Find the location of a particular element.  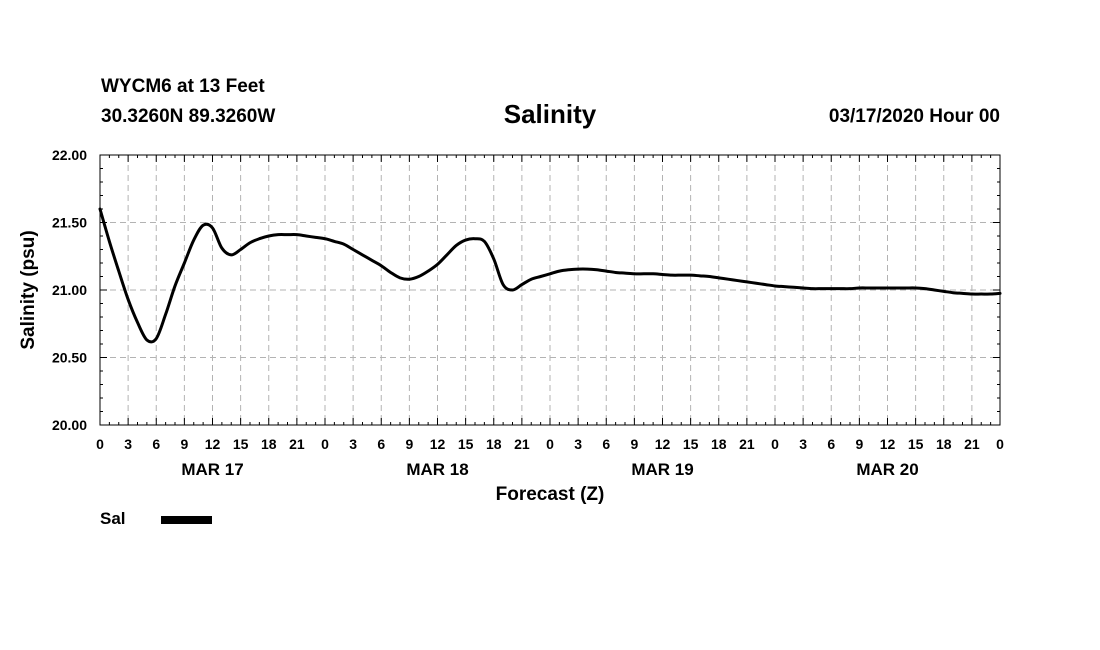

coordinates-label: 30.3260N 89.3260W is located at coordinates (188, 116).